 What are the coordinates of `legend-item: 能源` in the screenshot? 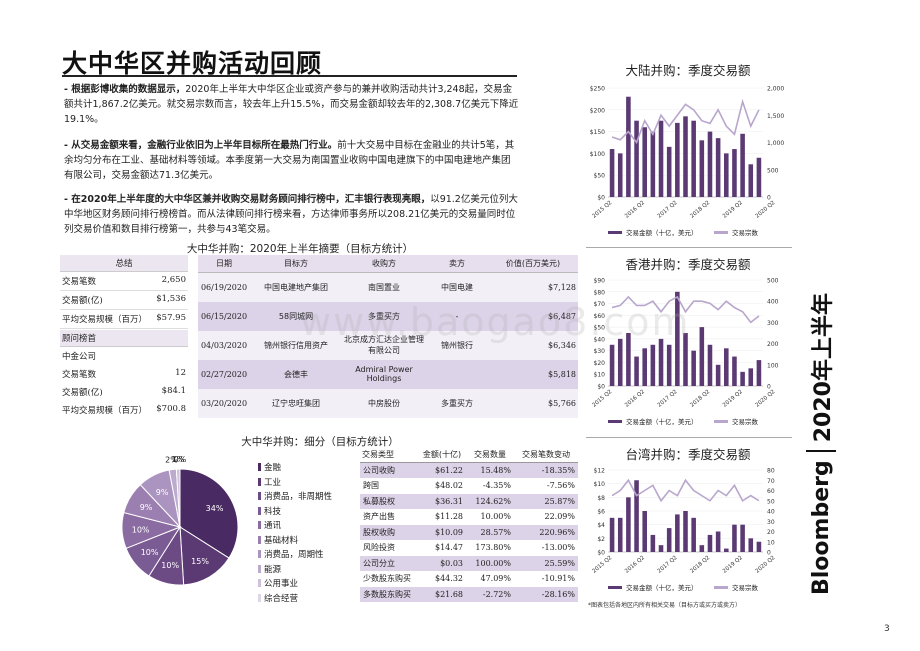 It's located at (295, 569).